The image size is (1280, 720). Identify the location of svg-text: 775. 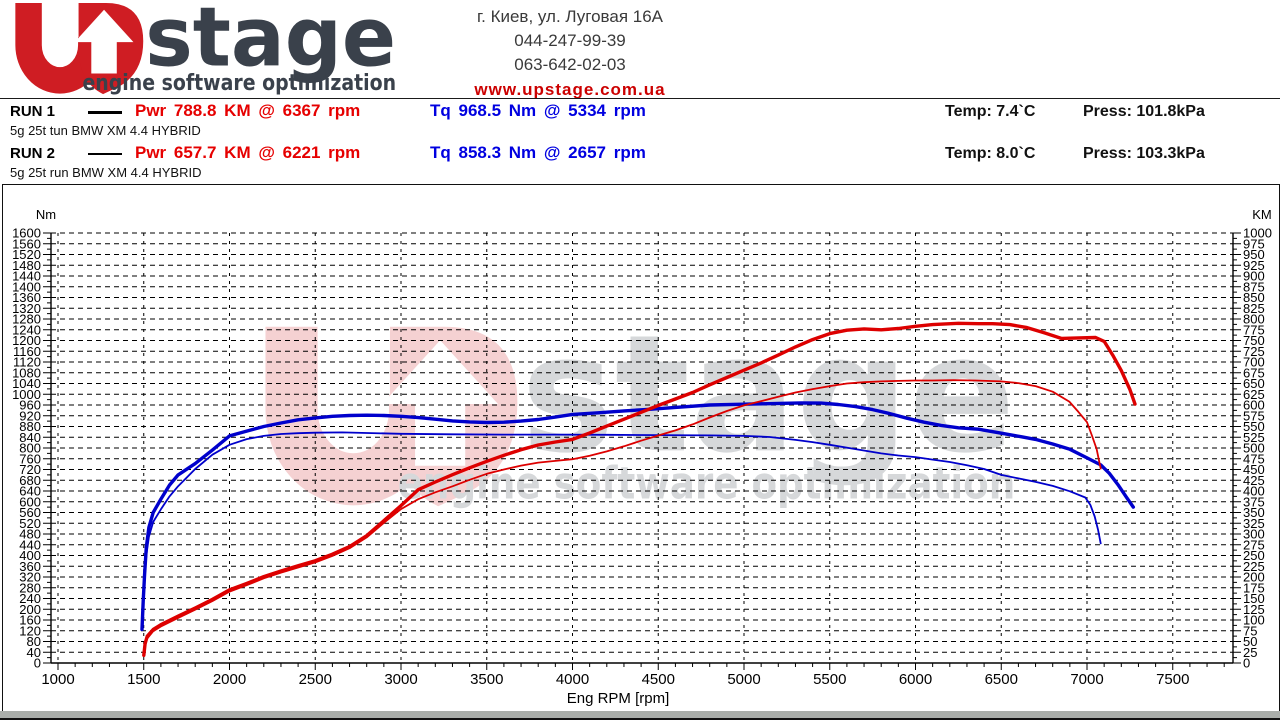
(1254, 329).